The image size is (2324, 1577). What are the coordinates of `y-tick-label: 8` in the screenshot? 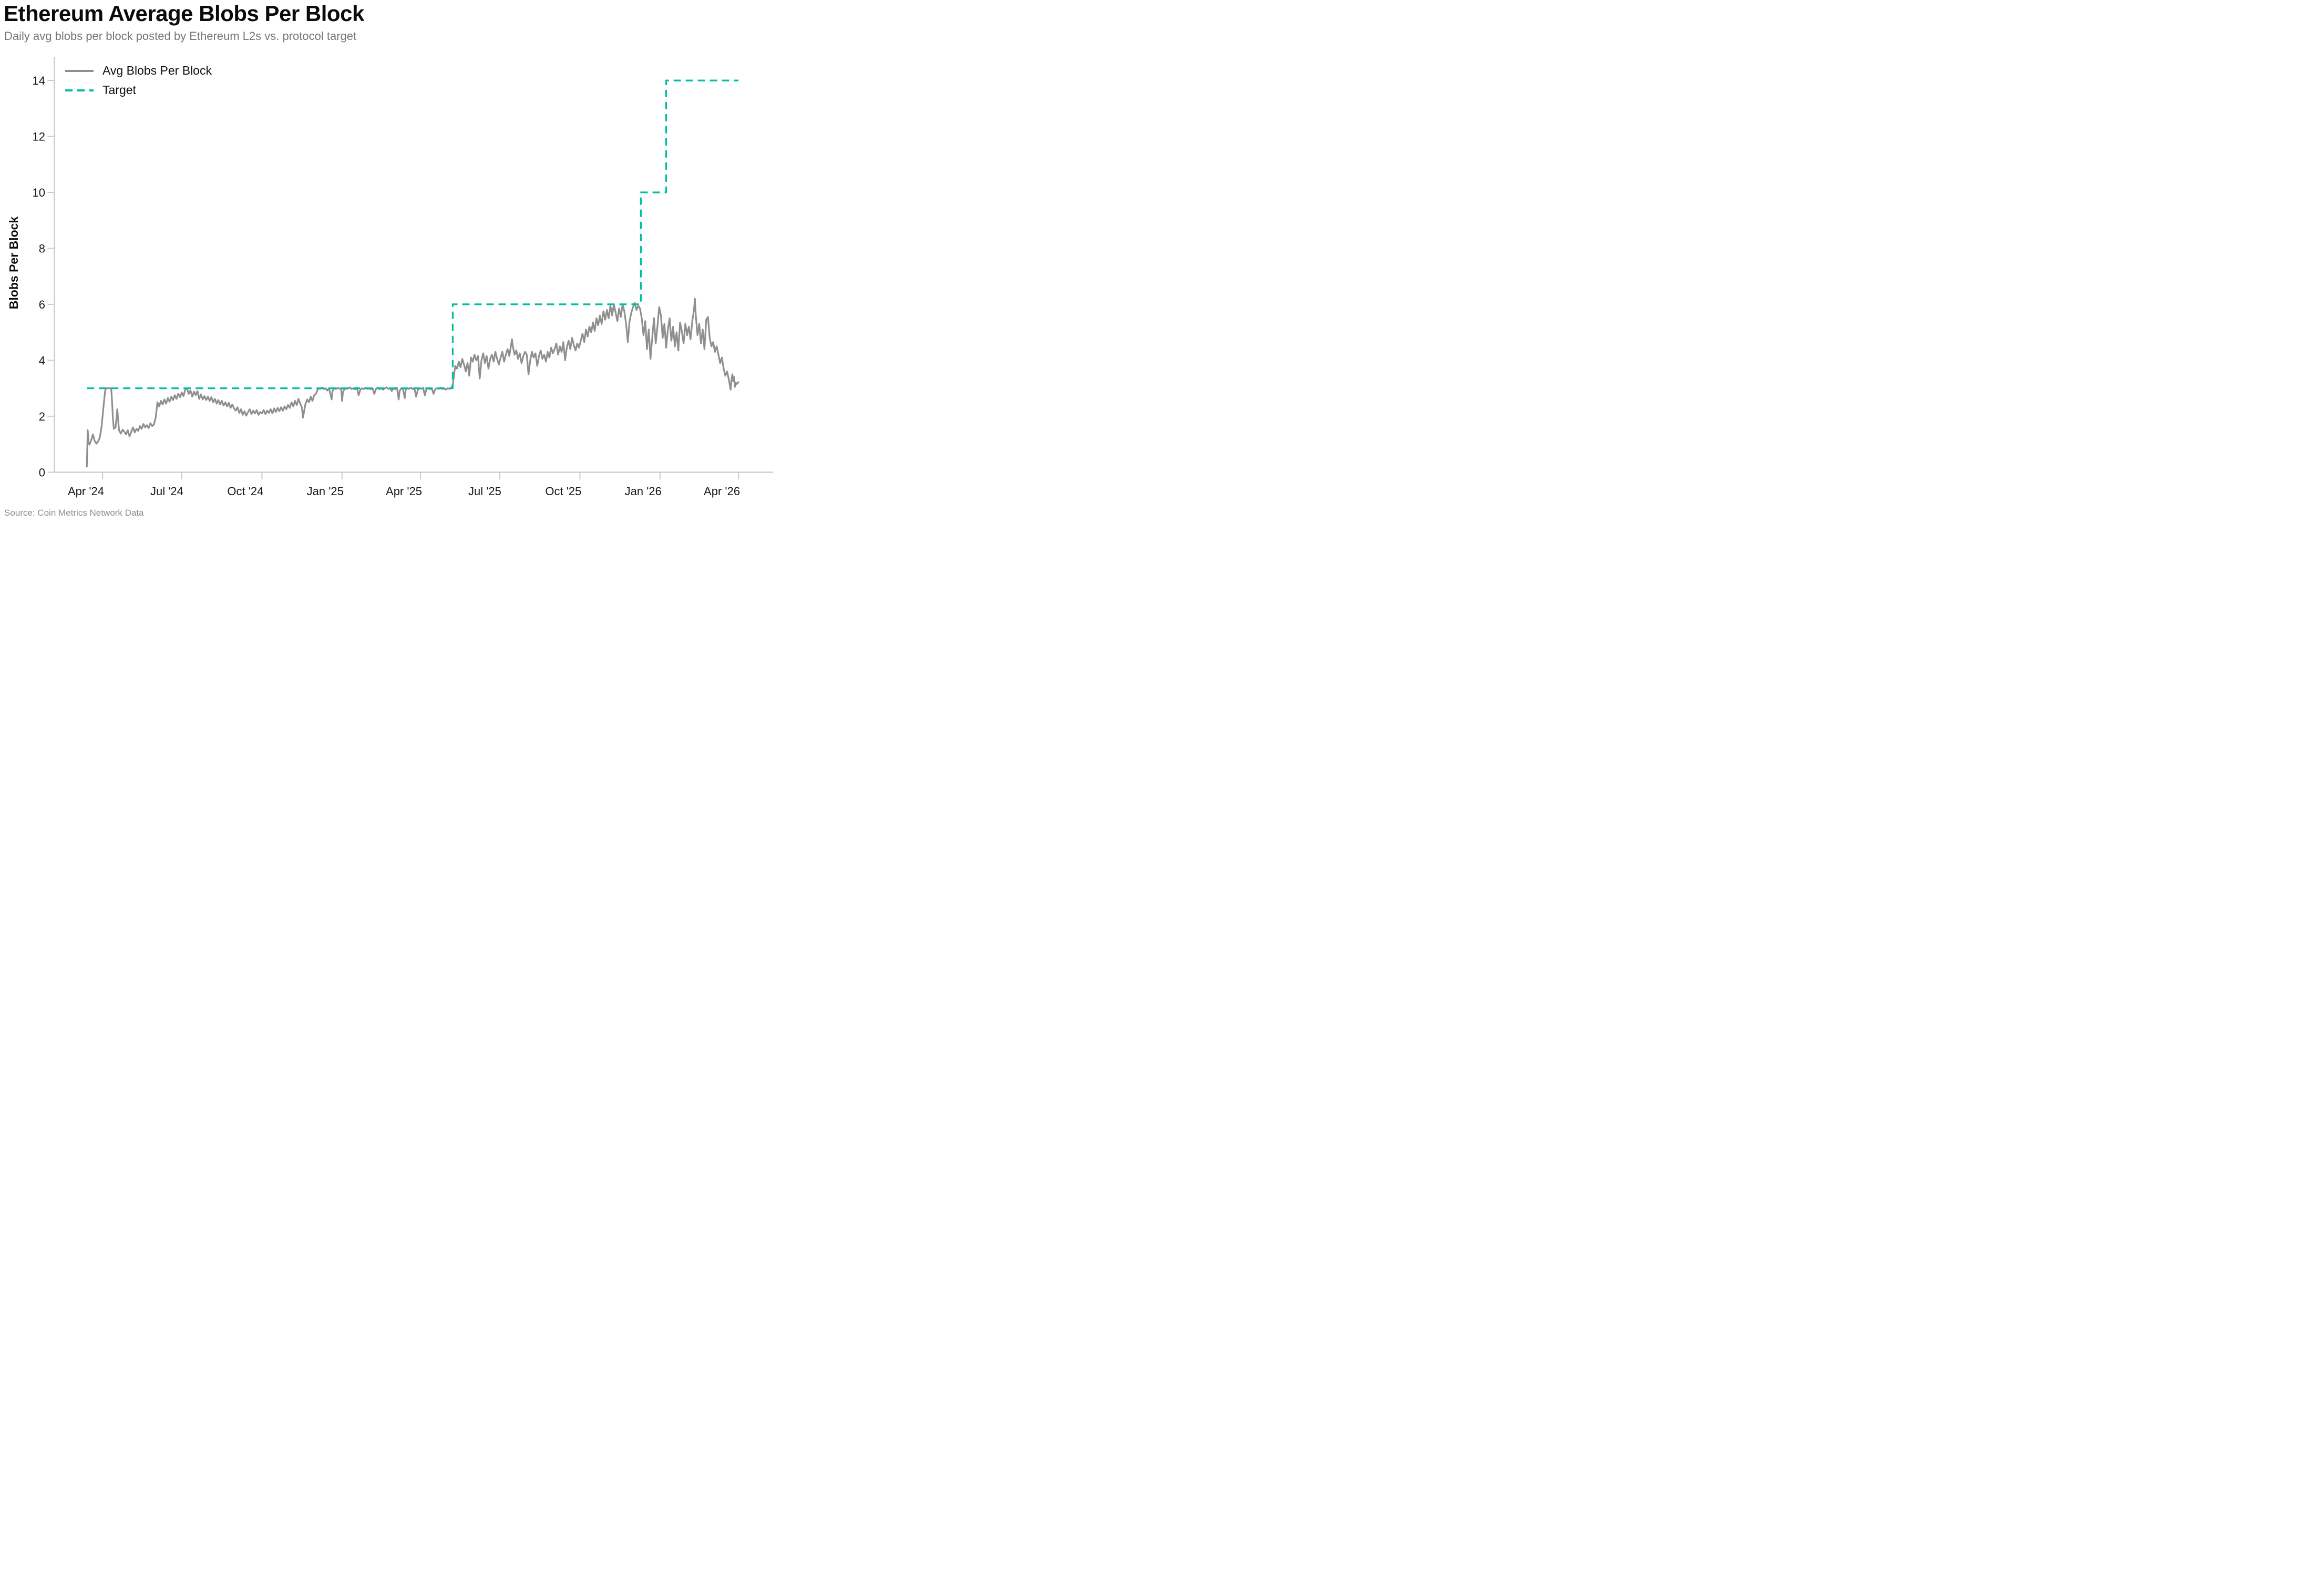 It's located at (42, 248).